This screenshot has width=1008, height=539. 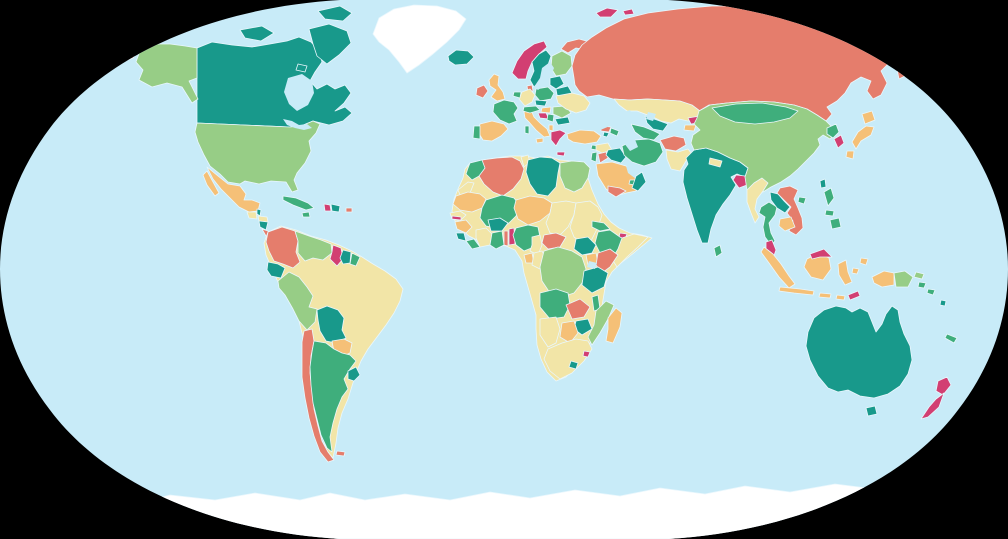 I want to click on solomon-islands, so click(x=922, y=285).